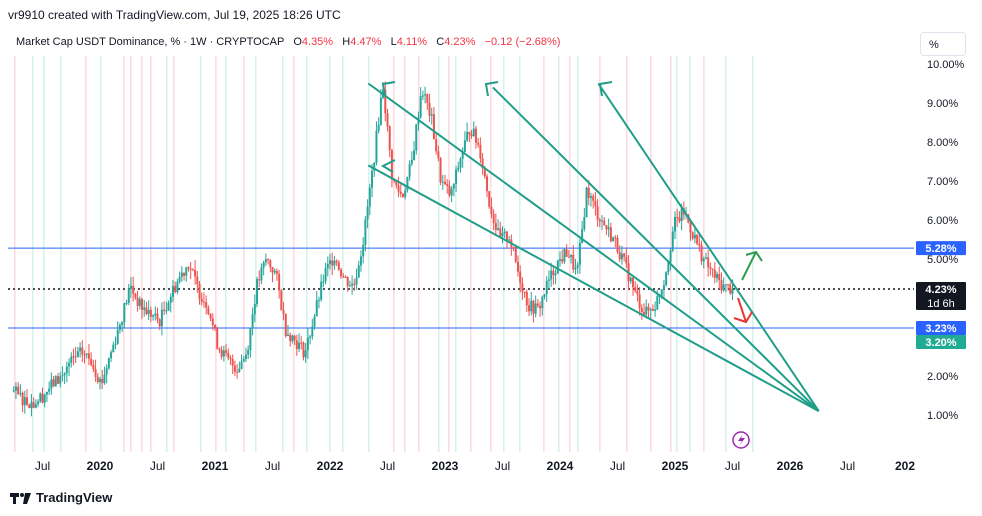  Describe the element at coordinates (940, 290) in the screenshot. I see `price-label-text: 4.23%` at that location.